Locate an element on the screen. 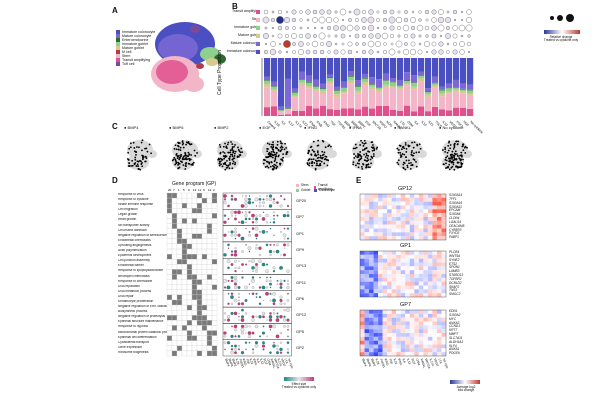 This screenshot has width=600, height=400. heatmap-x-label: BMP2 is located at coordinates (373, 362).